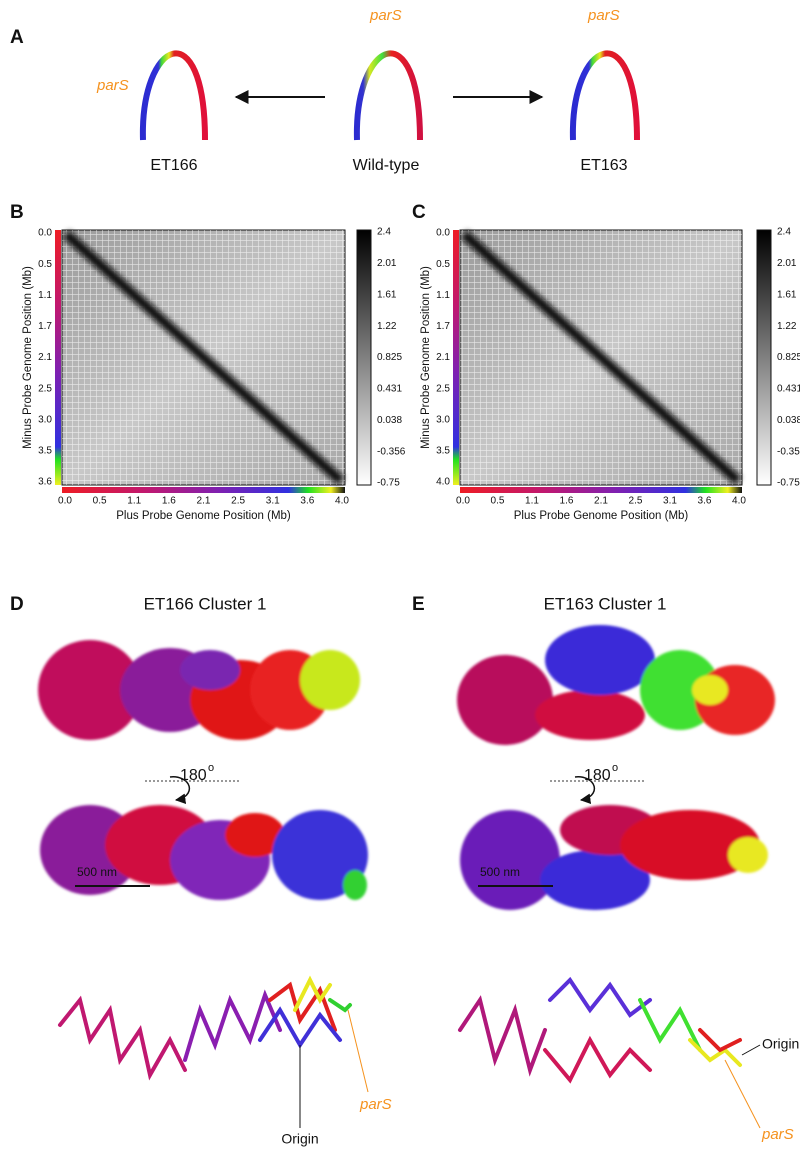  I want to click on panel-label: E, so click(418, 604).